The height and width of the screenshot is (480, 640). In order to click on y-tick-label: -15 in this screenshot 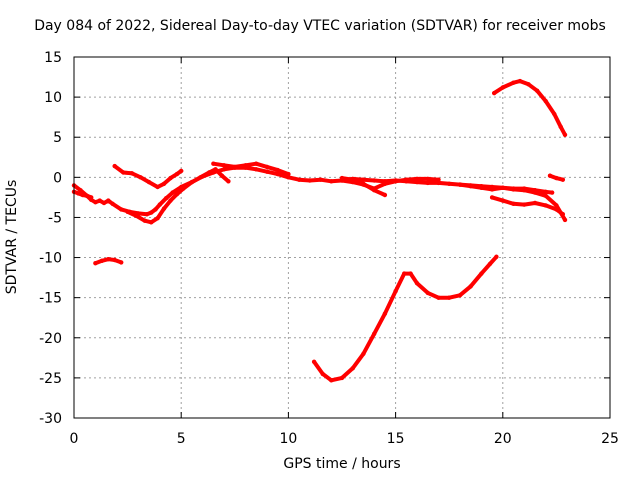, I will do `click(50, 299)`.